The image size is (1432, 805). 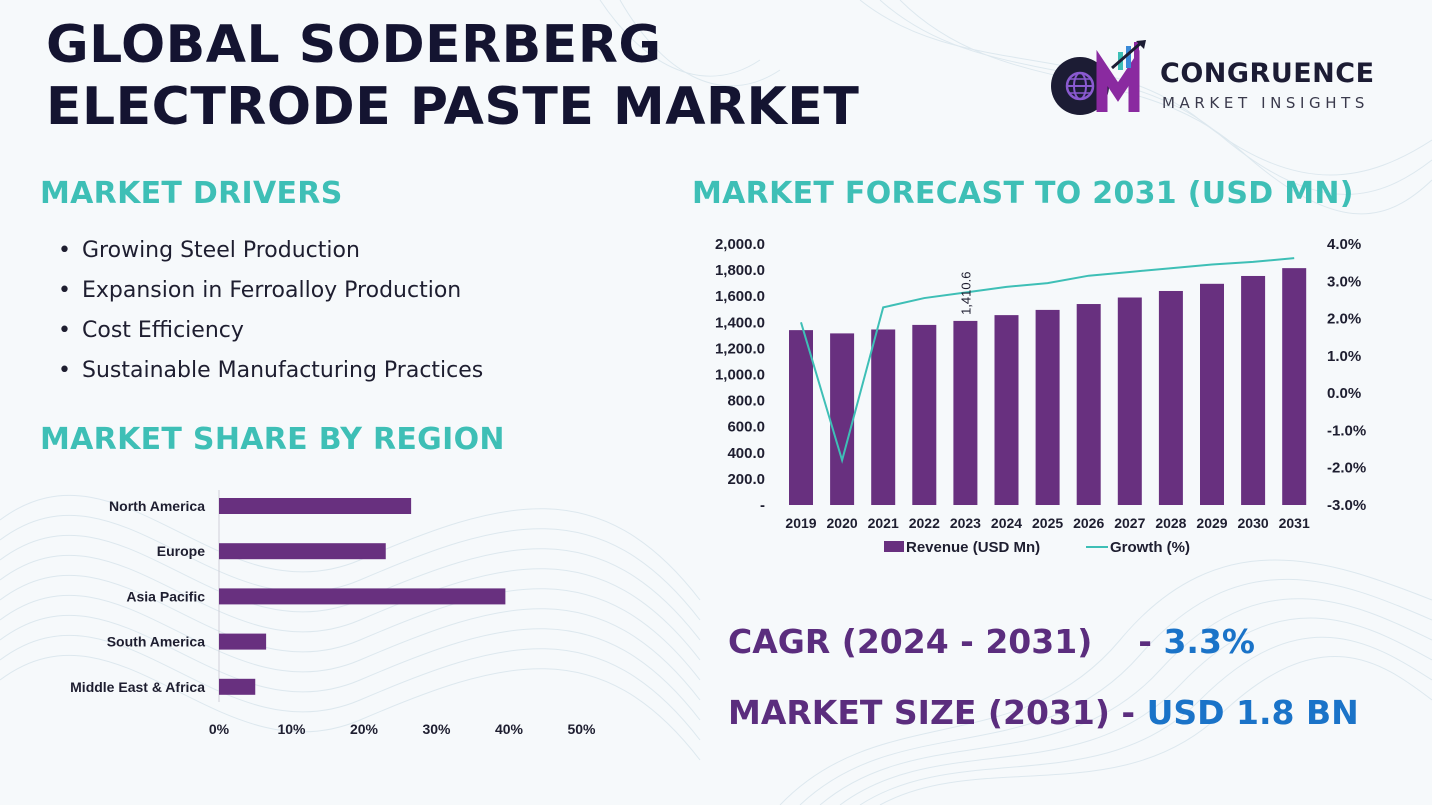 I want to click on logo-company-name: CONGRUENCE, so click(x=1267, y=73).